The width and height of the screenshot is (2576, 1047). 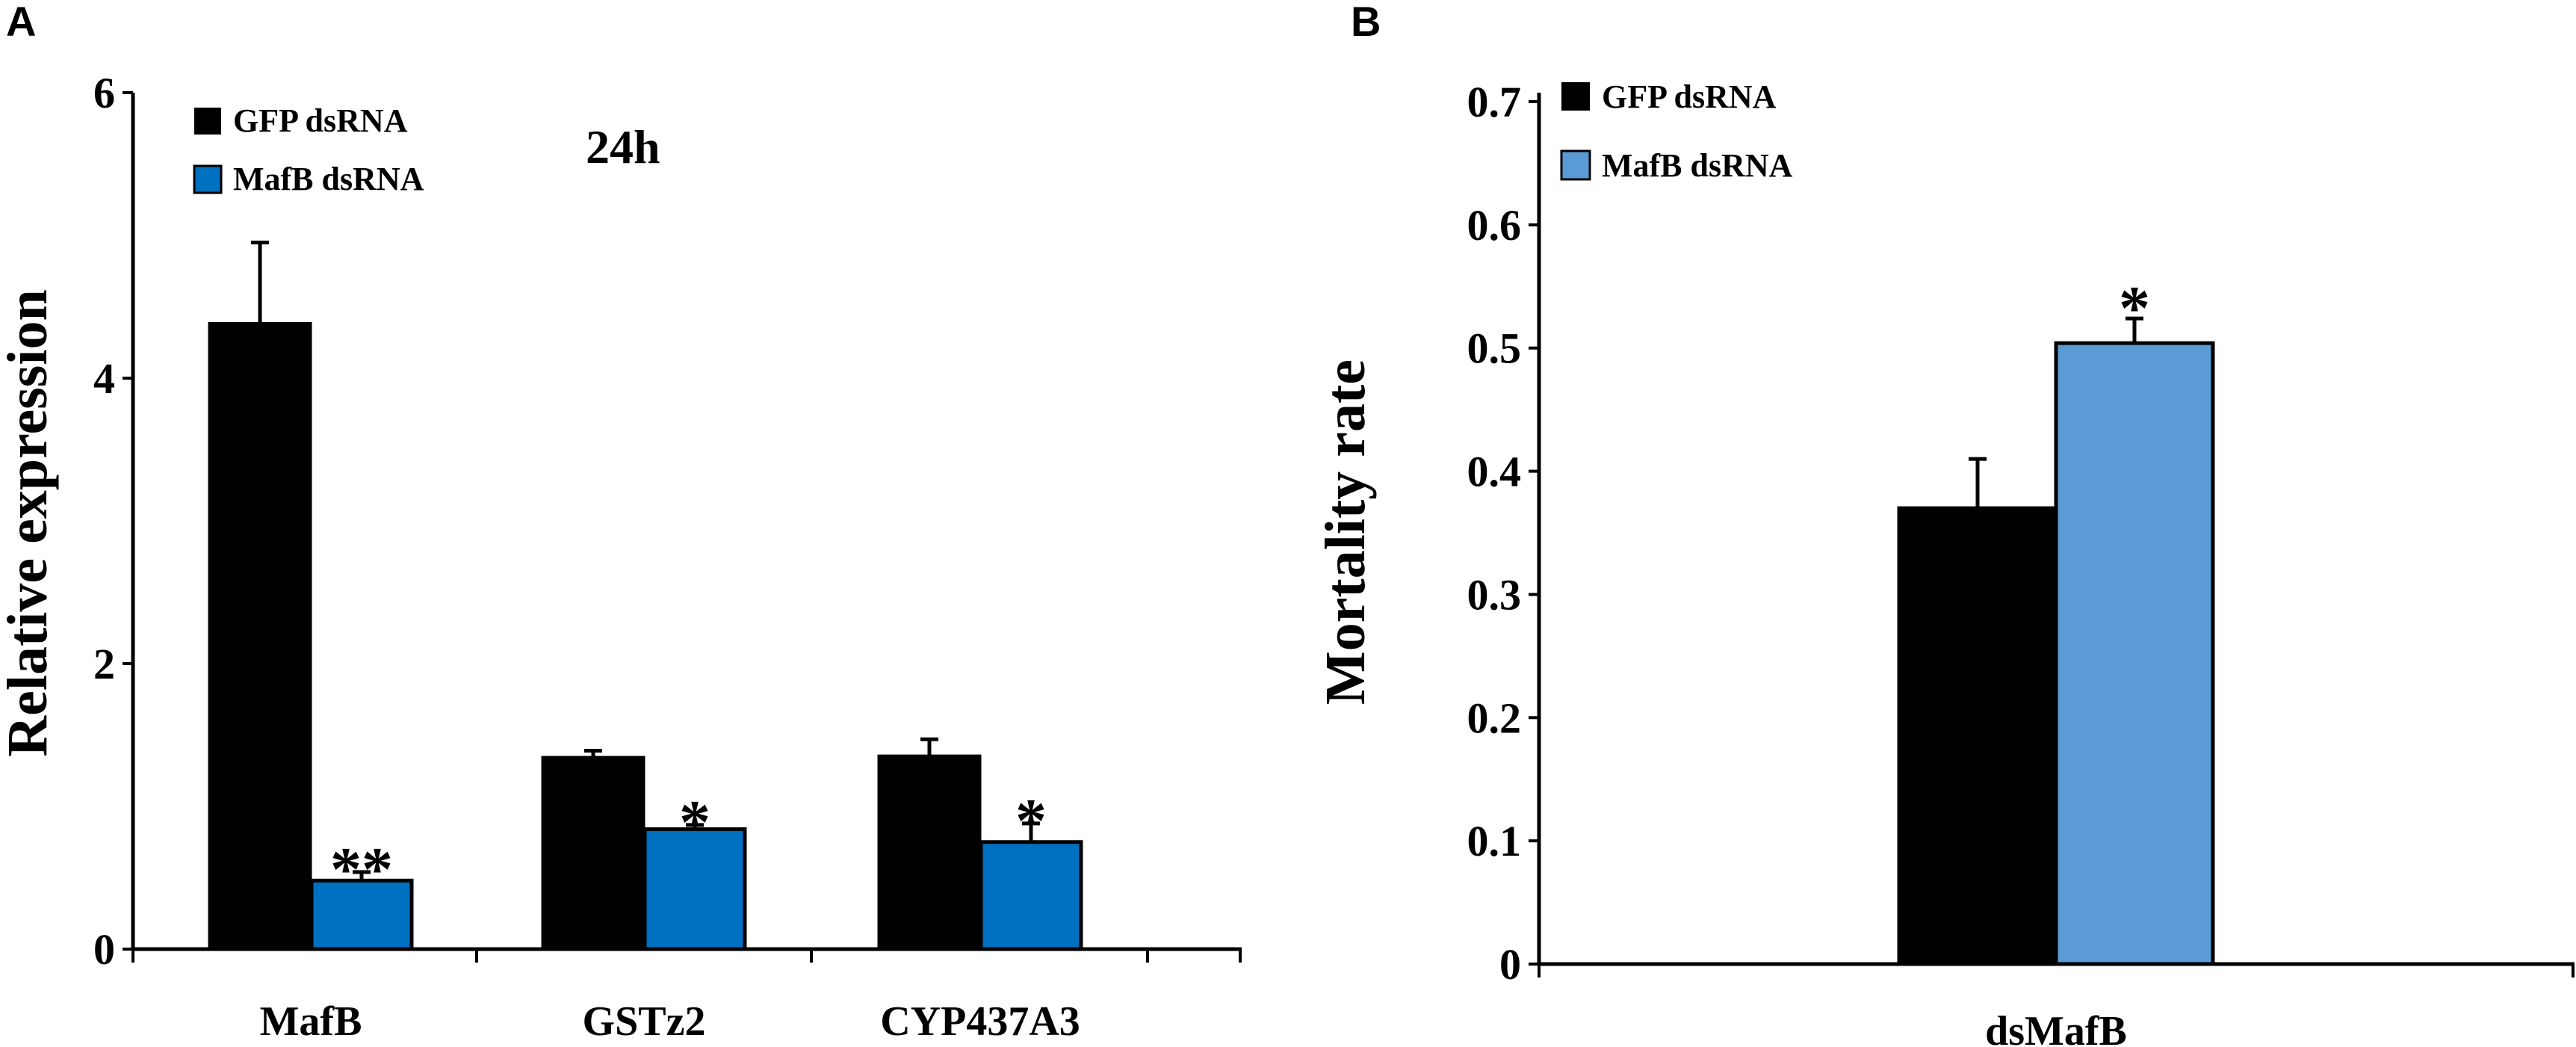 I want to click on panel-a-letter: A, so click(x=21, y=22).